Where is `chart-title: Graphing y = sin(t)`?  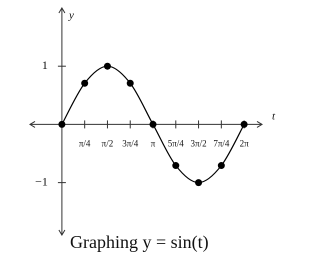 chart-title: Graphing y = sin(t) is located at coordinates (139, 242).